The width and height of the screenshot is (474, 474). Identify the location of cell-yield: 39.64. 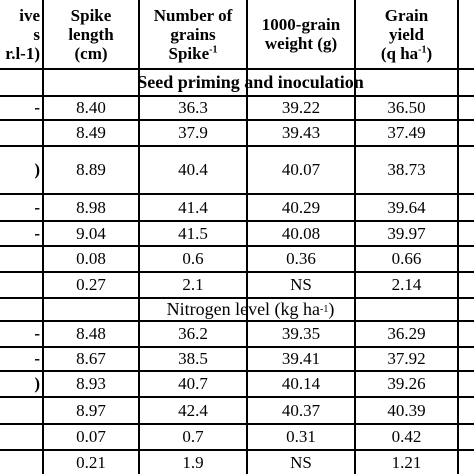
(406, 207).